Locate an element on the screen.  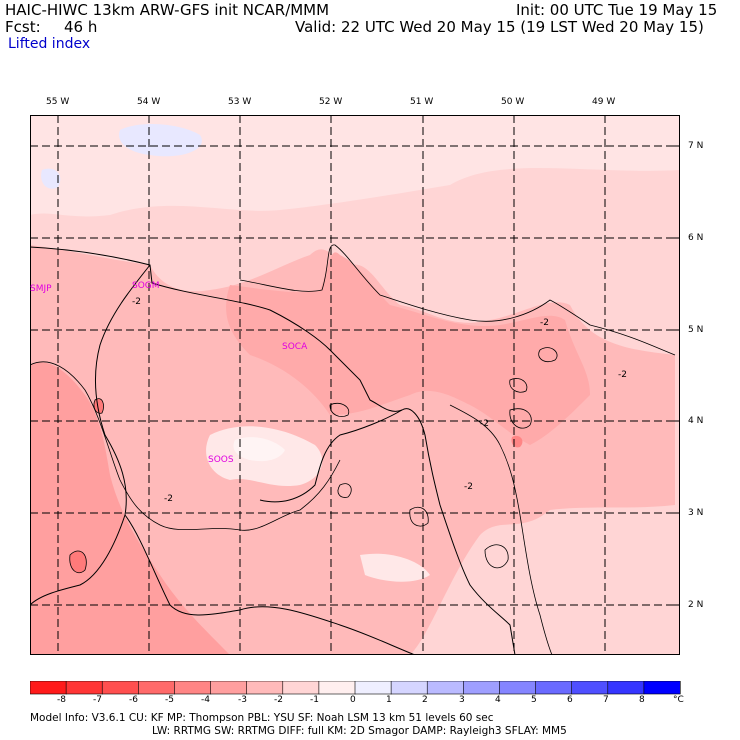
lat-label-5n: 5 N is located at coordinates (696, 330).